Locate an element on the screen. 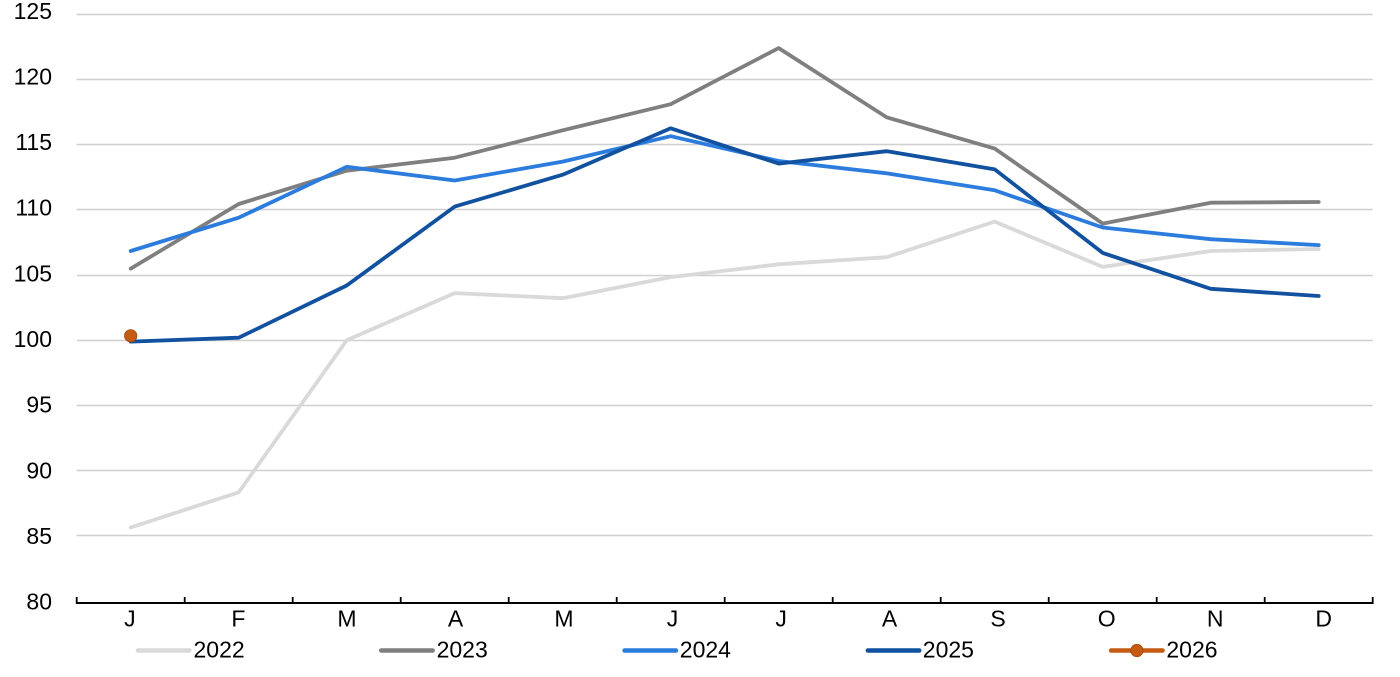 Image resolution: width=1400 pixels, height=677 pixels. svg-text: S is located at coordinates (997, 618).